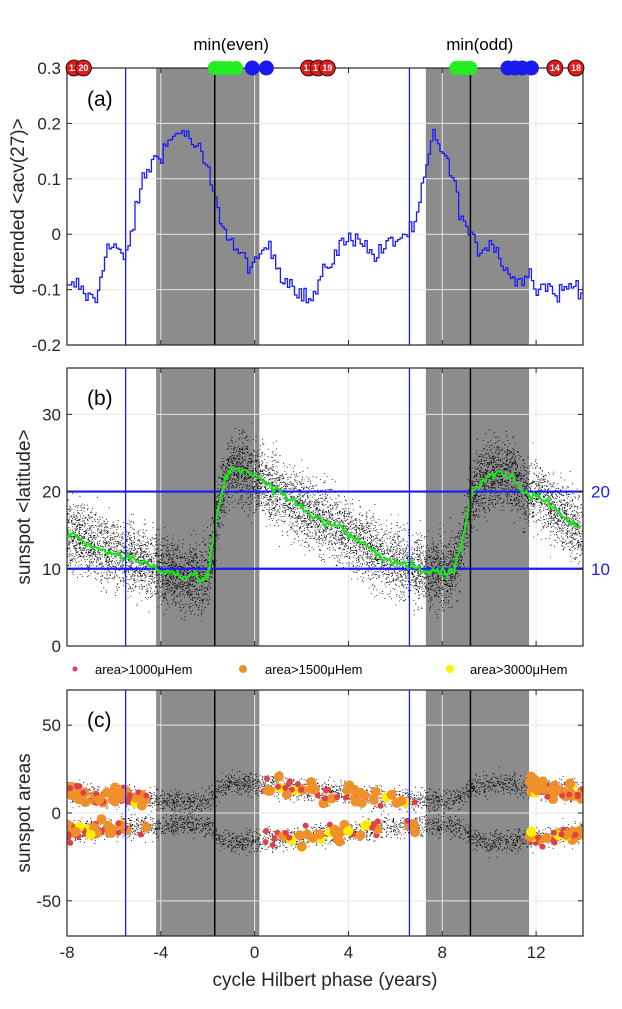 This screenshot has width=622, height=1009. Describe the element at coordinates (479, 44) in the screenshot. I see `minimum-label: min(odd)` at that location.